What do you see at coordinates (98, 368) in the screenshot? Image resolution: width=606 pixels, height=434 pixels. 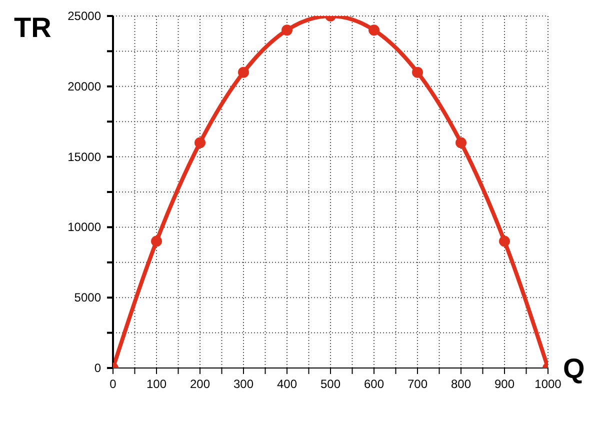 I see `y-tick-label: 0` at bounding box center [98, 368].